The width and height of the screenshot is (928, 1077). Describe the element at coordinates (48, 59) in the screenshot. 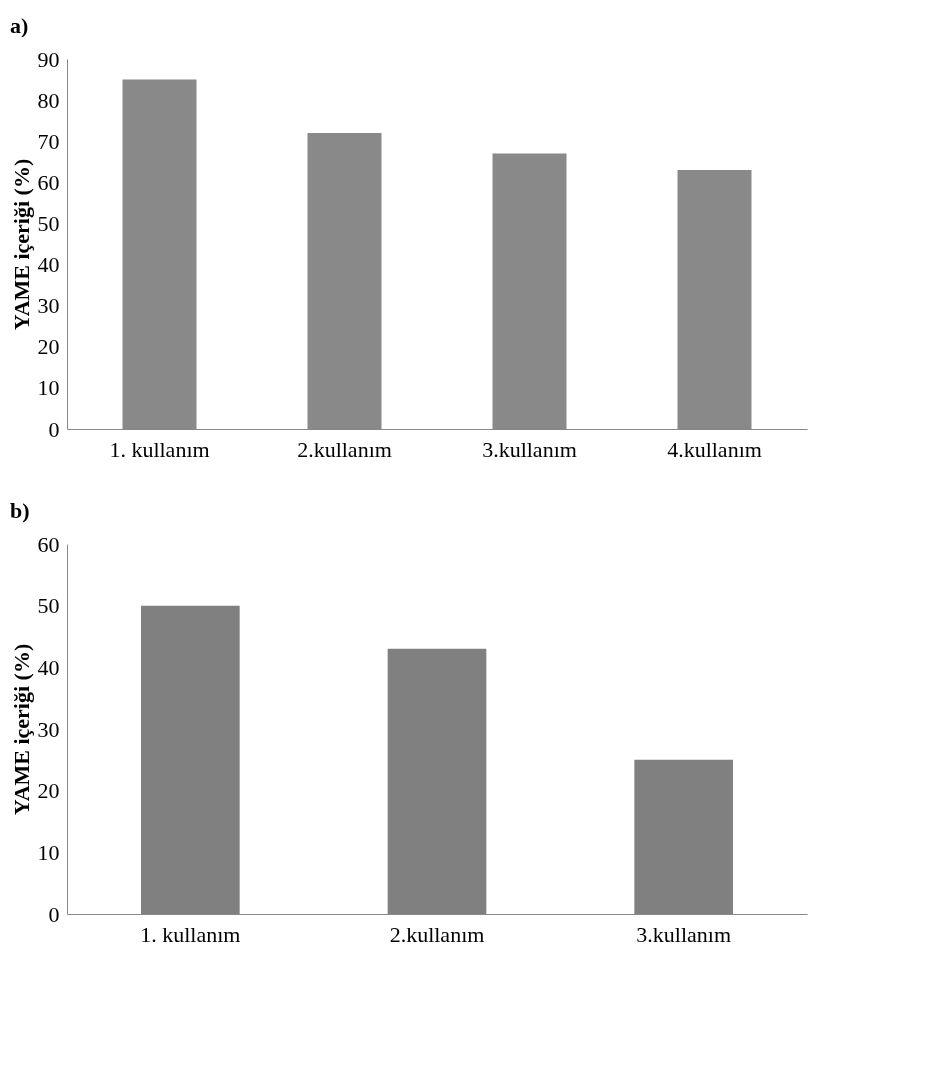

I see `y-tick-label: 90` at that location.